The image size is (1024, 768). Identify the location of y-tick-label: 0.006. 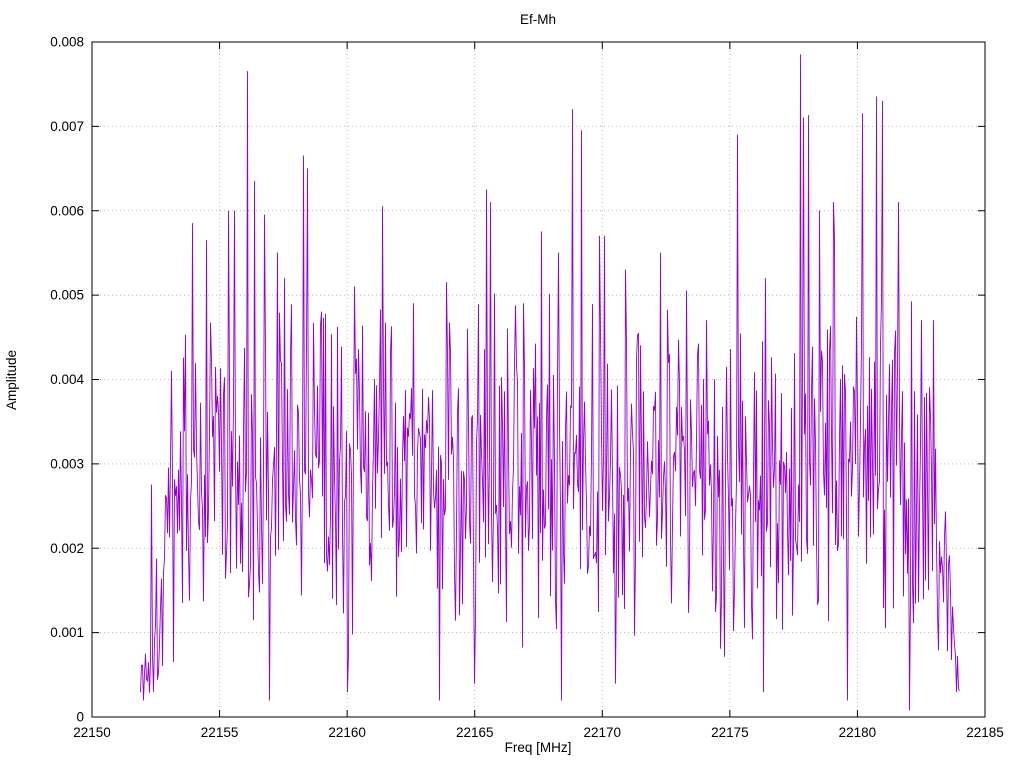
(67, 210).